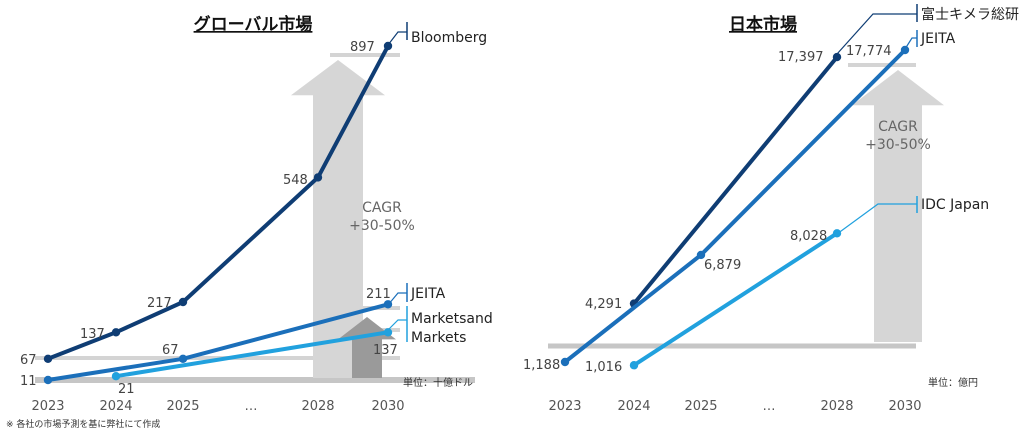 The image size is (1024, 436). Describe the element at coordinates (295, 180) in the screenshot. I see `data-label: 548` at that location.